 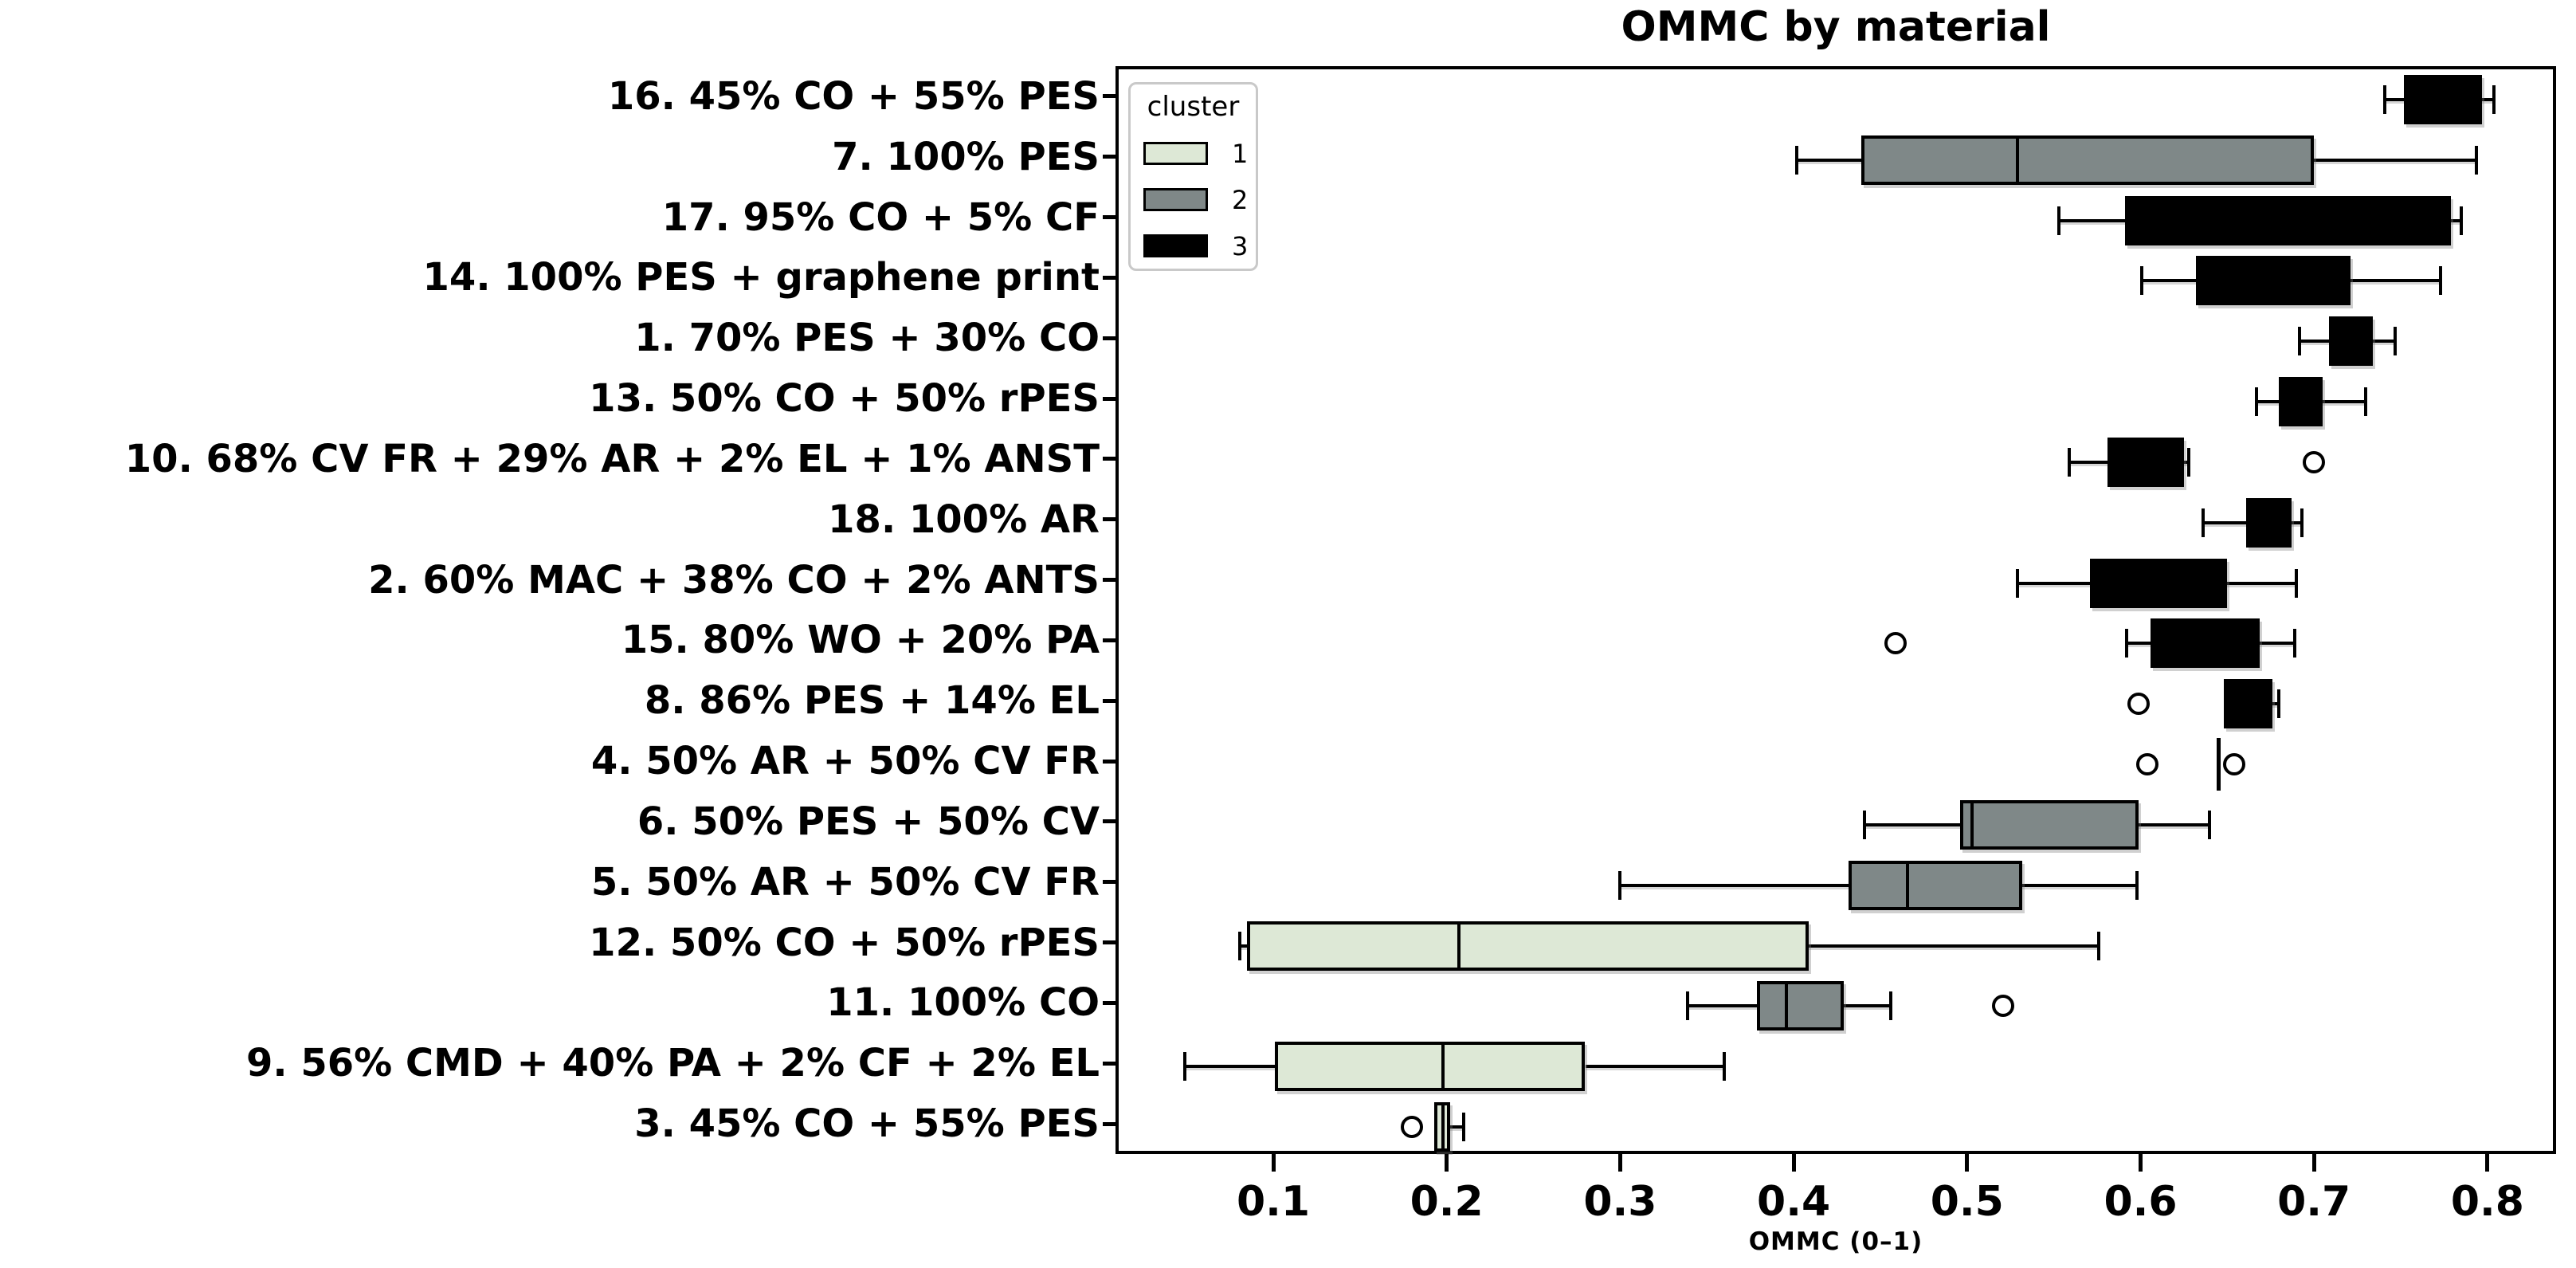 What do you see at coordinates (1447, 1202) in the screenshot?
I see `x-tick-label: 0.2` at bounding box center [1447, 1202].